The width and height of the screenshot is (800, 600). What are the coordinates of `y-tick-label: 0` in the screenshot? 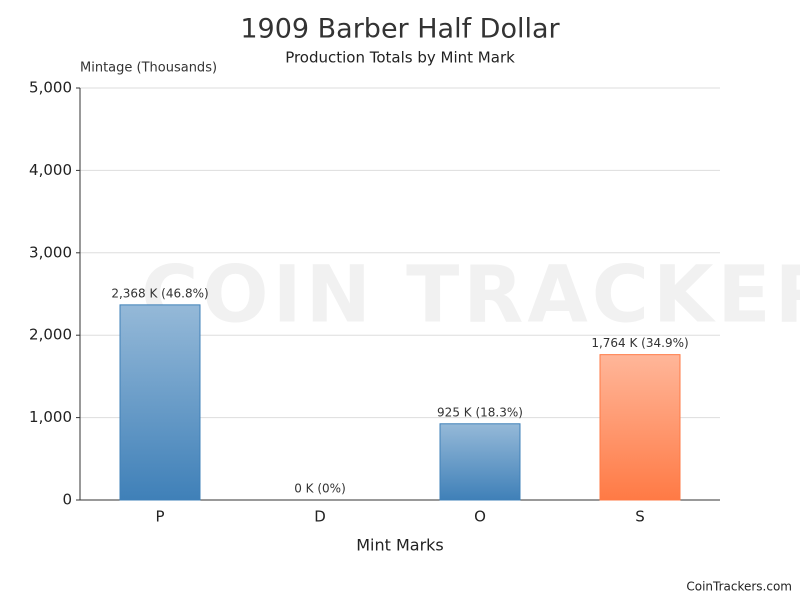 It's located at (67, 500).